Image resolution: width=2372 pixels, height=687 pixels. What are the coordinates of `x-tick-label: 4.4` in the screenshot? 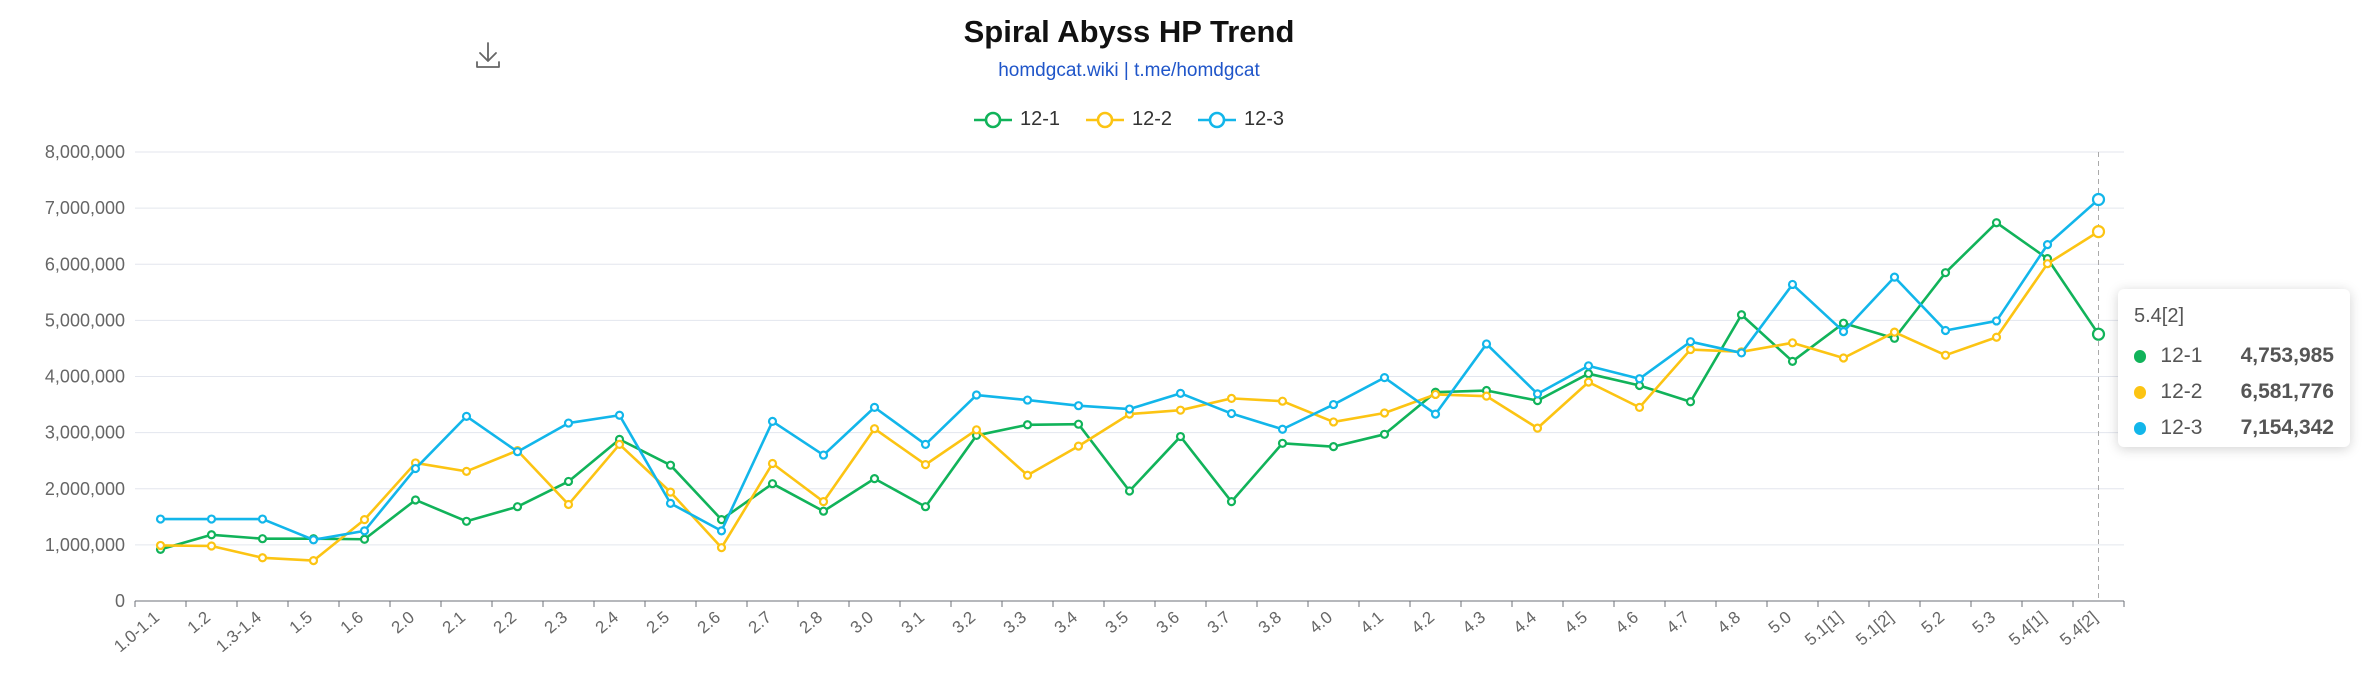 It's located at (1525, 623).